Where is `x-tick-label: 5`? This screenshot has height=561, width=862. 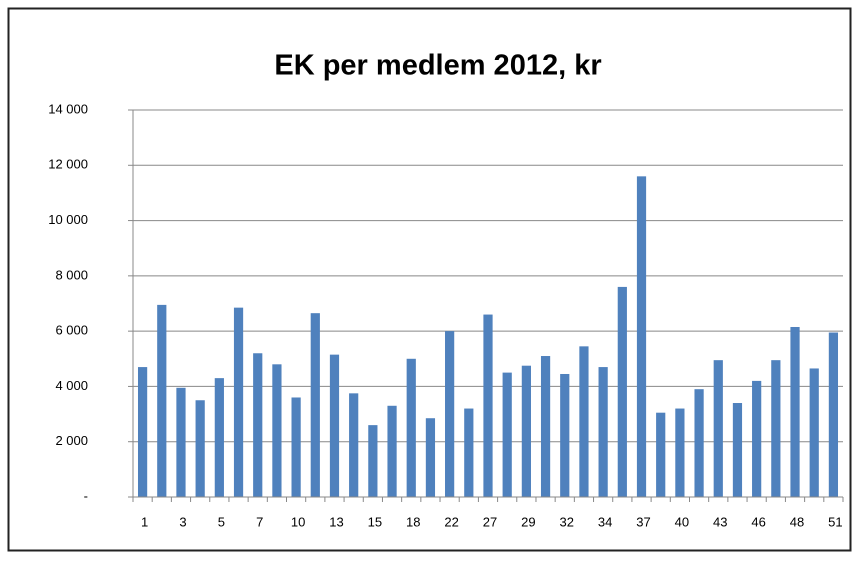 x-tick-label: 5 is located at coordinates (221, 521).